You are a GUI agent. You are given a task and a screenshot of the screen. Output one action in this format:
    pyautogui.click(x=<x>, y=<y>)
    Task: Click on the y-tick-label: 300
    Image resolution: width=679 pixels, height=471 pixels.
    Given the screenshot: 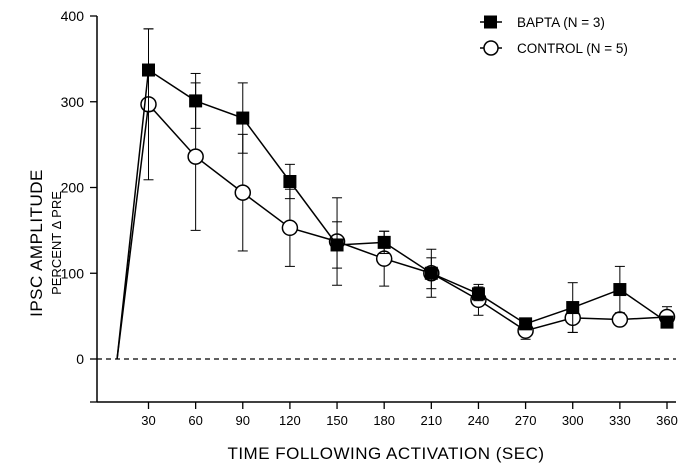 What is the action you would take?
    pyautogui.click(x=73, y=102)
    